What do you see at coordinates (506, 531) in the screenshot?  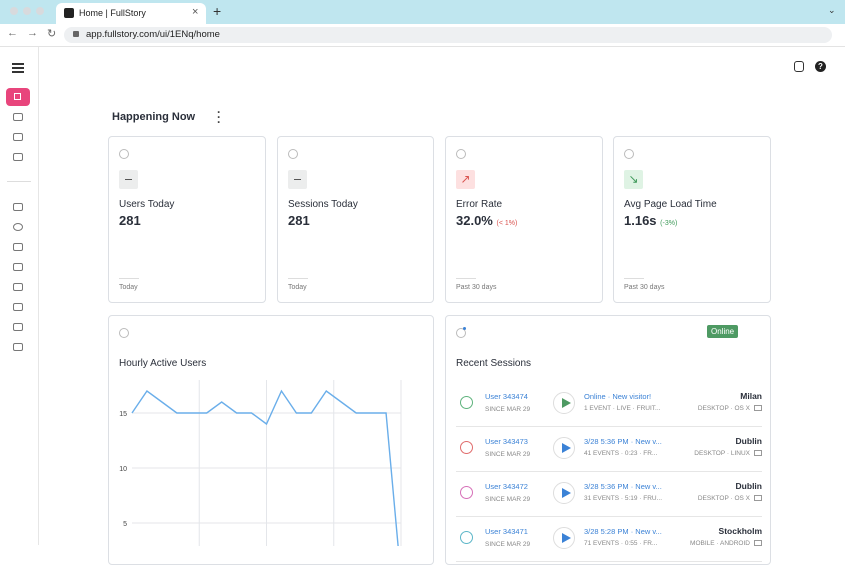 I see `user-name: User 343471` at bounding box center [506, 531].